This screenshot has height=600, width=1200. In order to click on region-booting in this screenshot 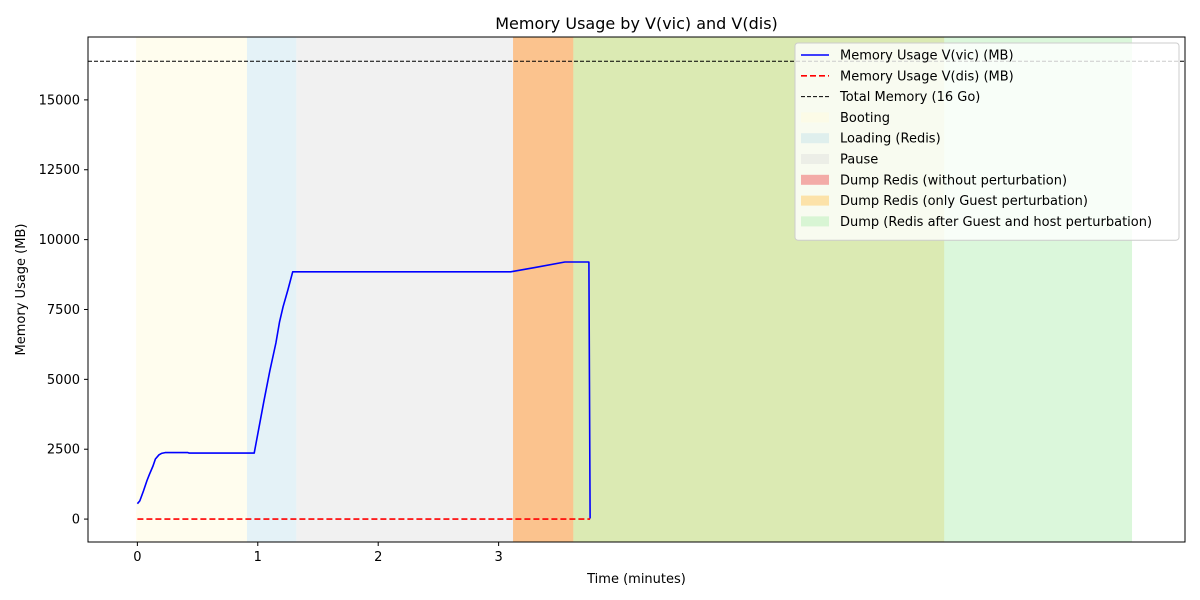, I will do `click(191, 289)`.